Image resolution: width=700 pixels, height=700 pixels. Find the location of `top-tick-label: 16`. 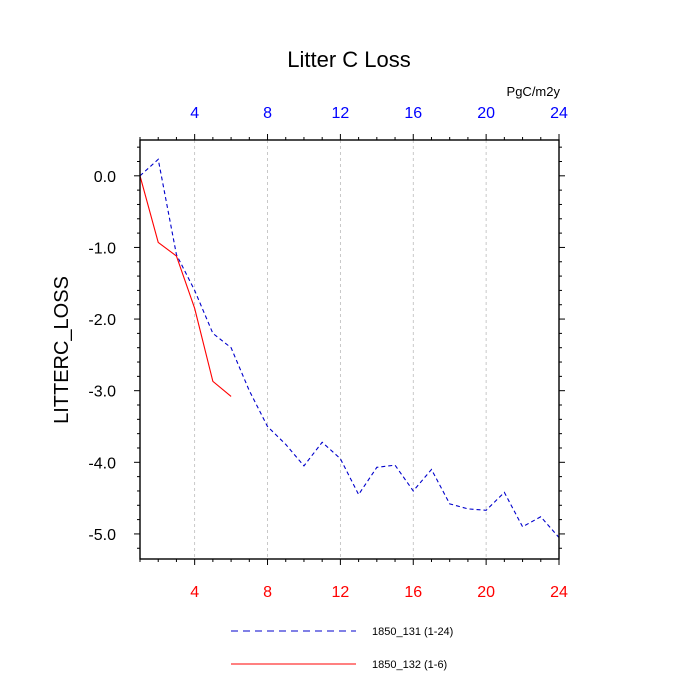

top-tick-label: 16 is located at coordinates (413, 113).